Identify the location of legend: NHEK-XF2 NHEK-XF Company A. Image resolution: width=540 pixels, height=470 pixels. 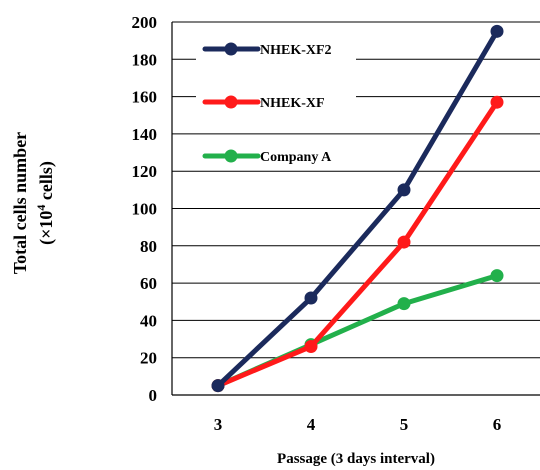
(276, 101).